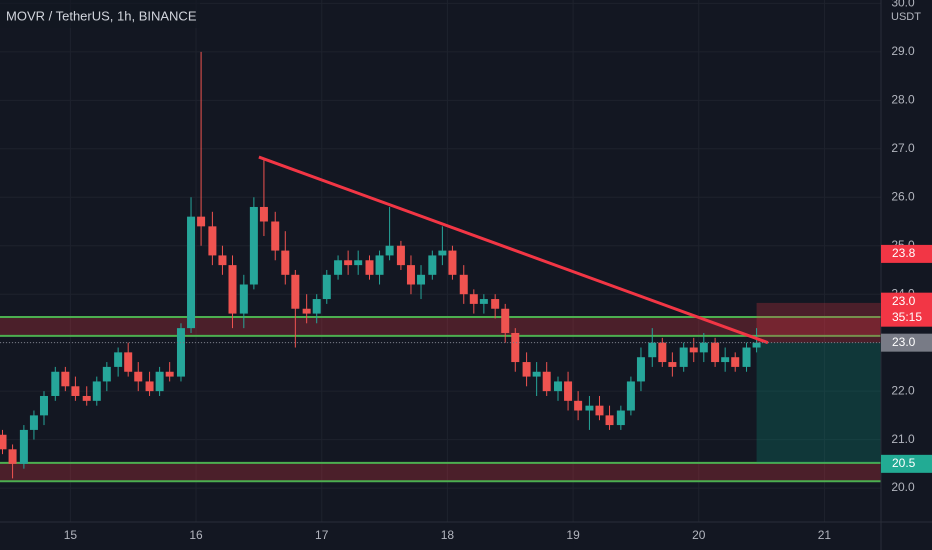 Image resolution: width=932 pixels, height=550 pixels. I want to click on x-tick-label: 17, so click(322, 535).